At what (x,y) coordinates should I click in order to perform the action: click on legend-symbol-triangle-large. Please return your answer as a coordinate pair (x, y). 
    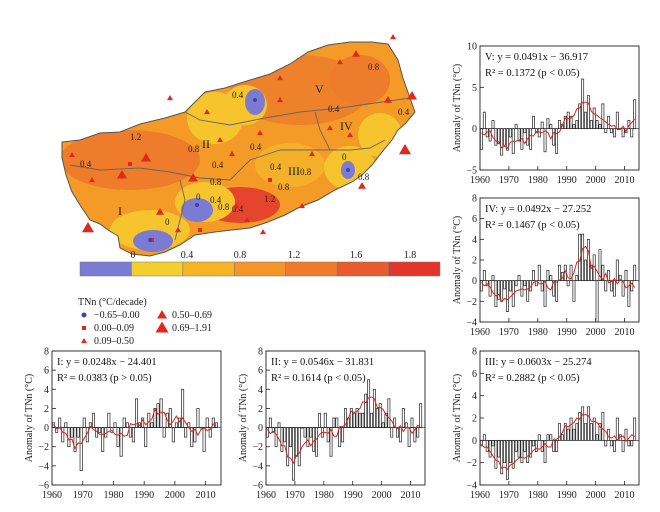
    Looking at the image, I should click on (162, 327).